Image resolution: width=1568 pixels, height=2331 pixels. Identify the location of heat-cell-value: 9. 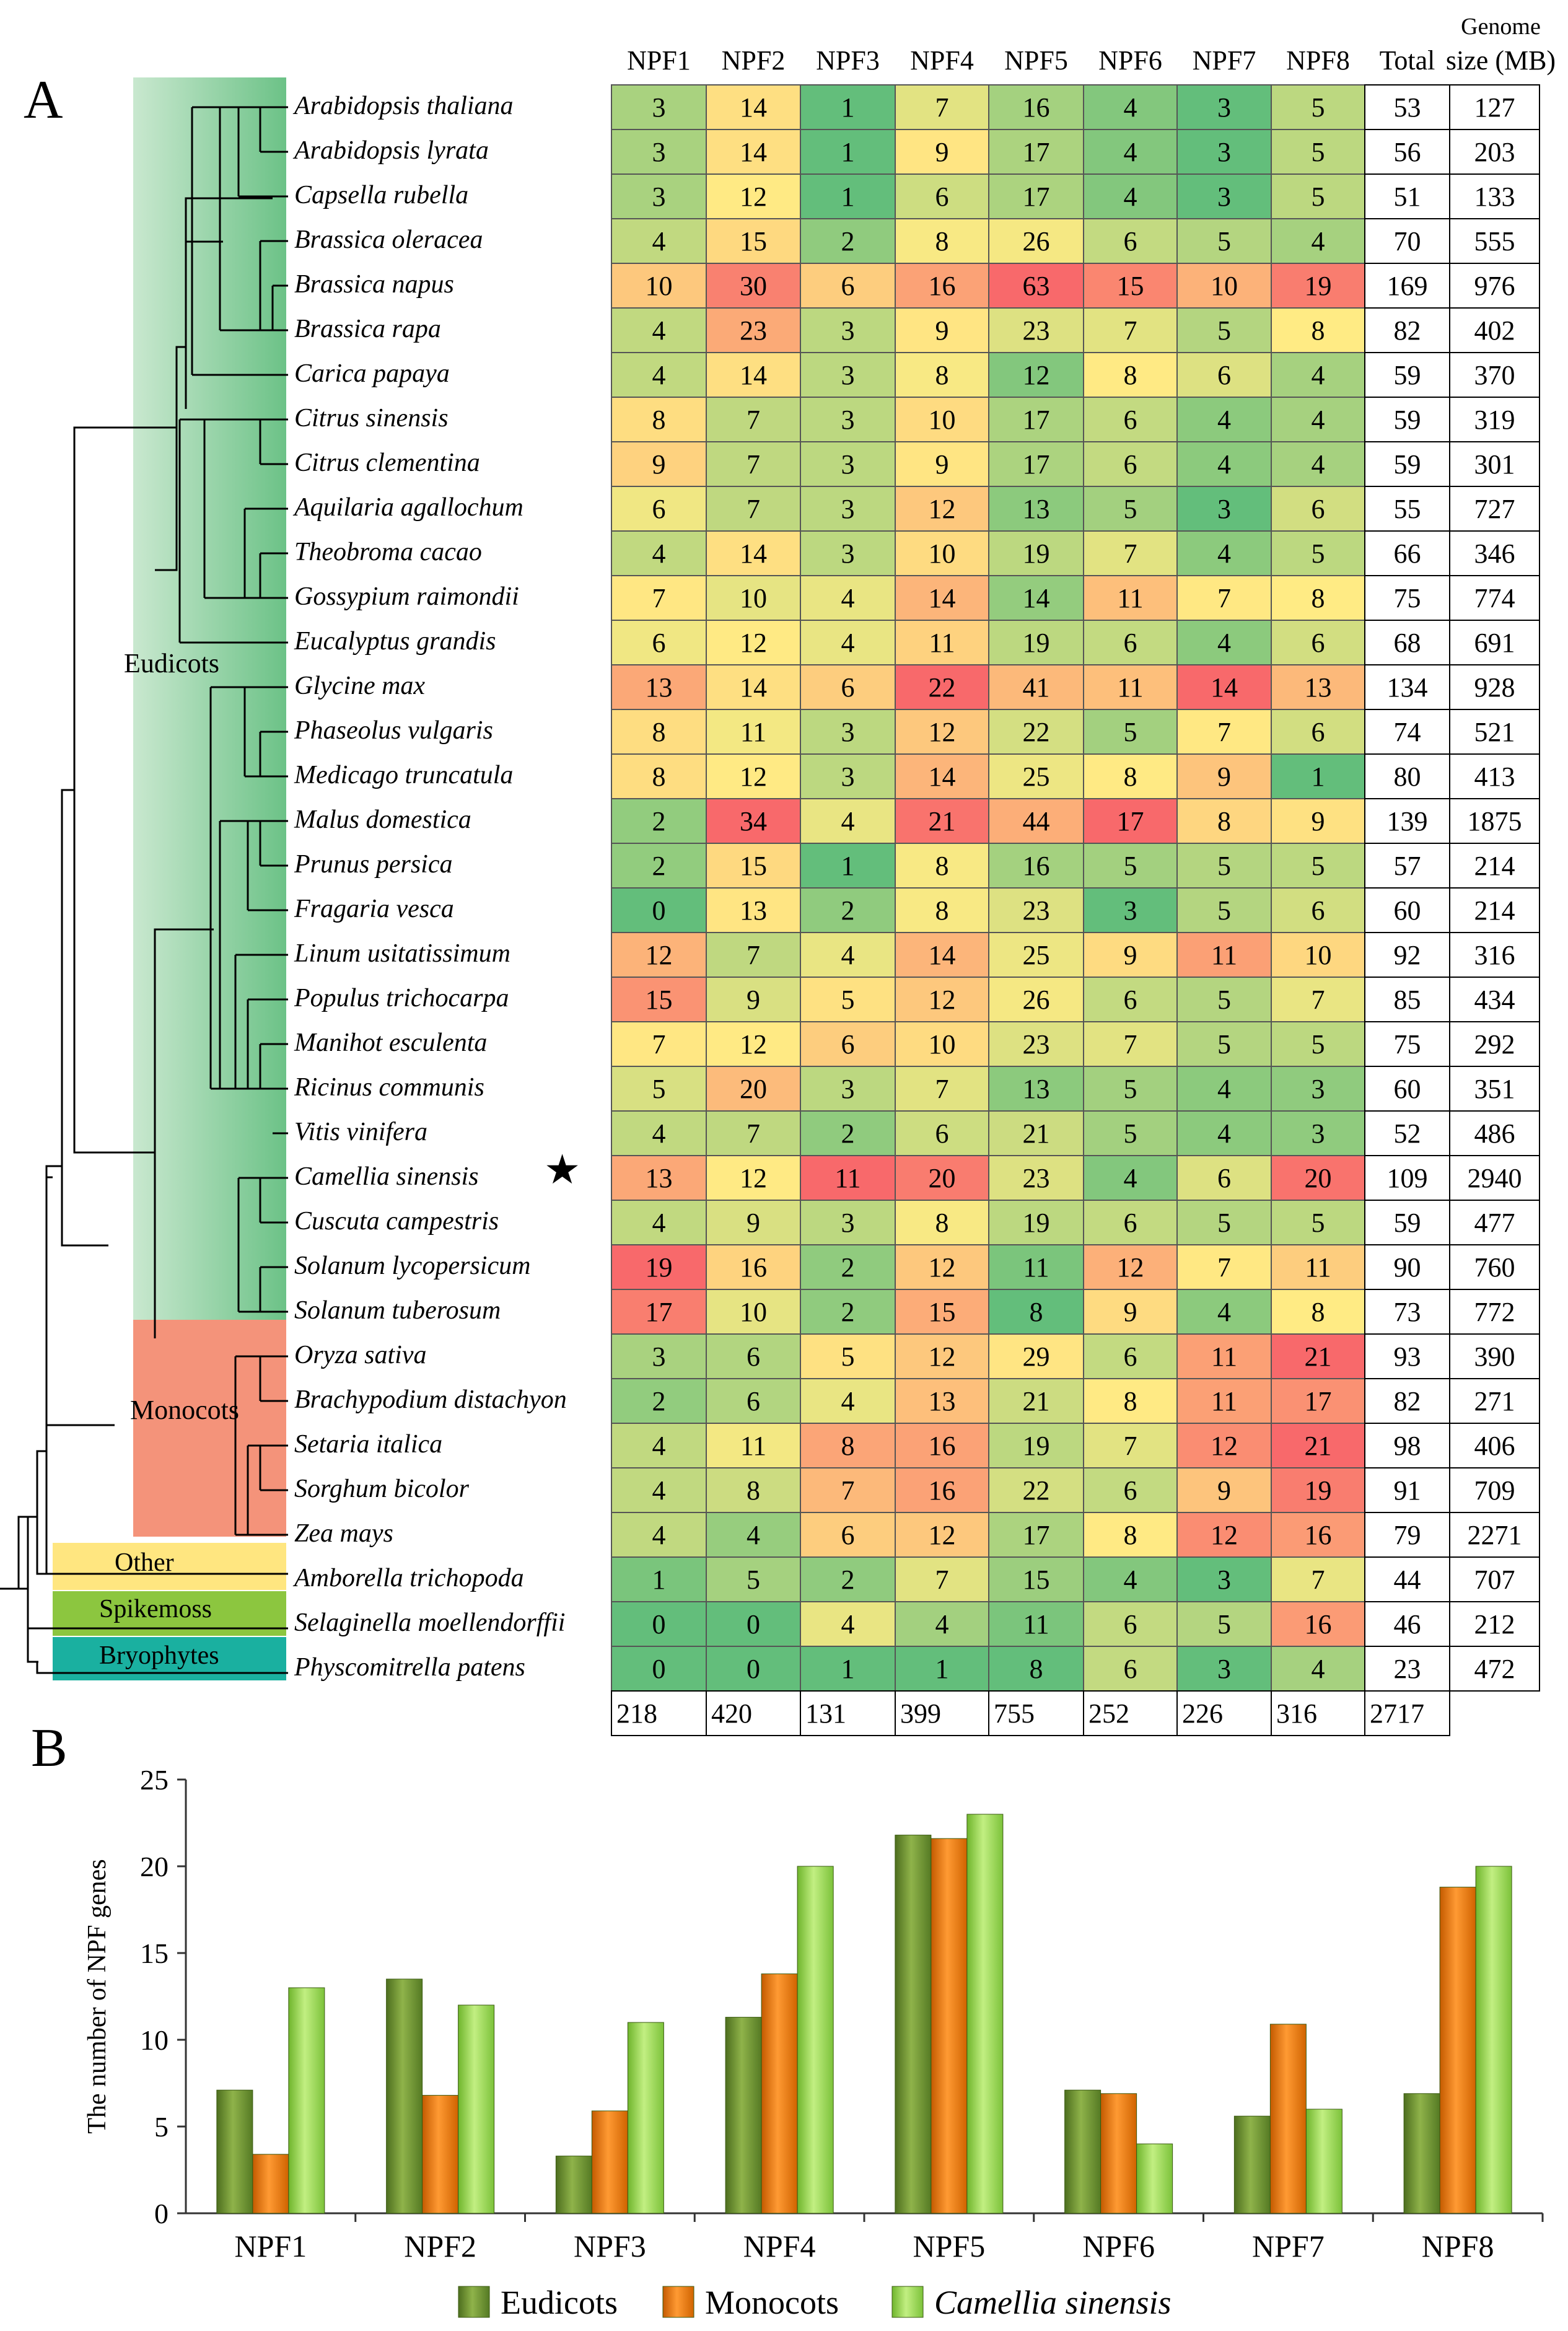
(942, 464).